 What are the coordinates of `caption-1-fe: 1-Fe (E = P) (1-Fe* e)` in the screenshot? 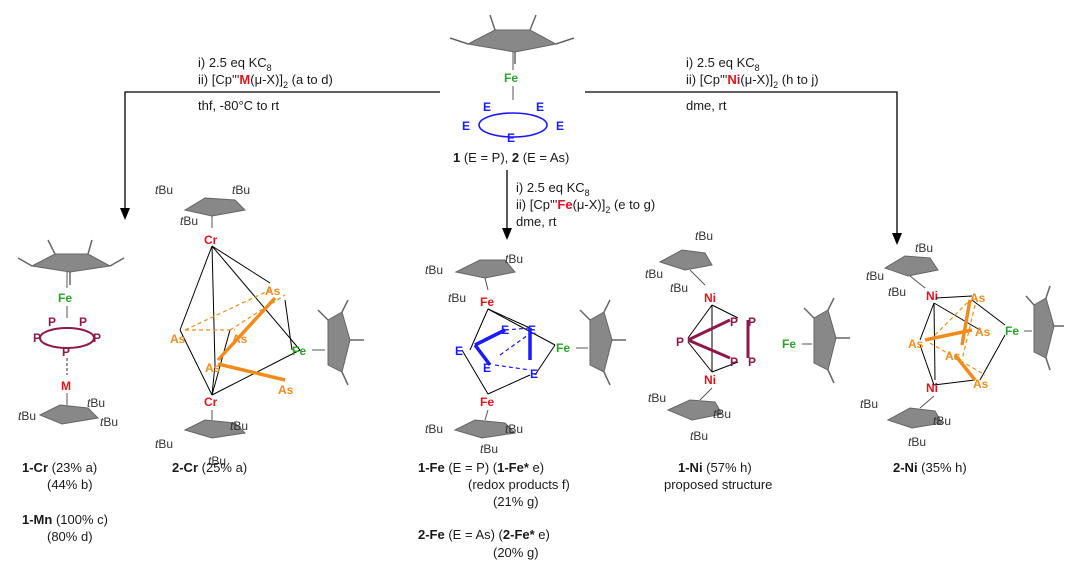 It's located at (481, 467).